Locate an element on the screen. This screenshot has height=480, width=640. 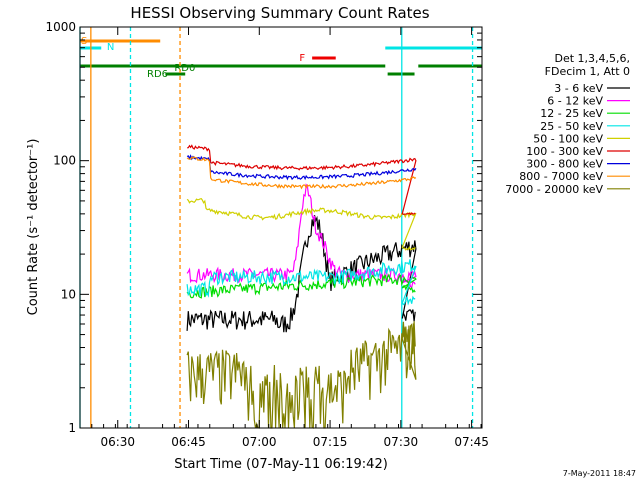
x-axis-label: Start Time (07-May-11 06:19:42) is located at coordinates (281, 464).